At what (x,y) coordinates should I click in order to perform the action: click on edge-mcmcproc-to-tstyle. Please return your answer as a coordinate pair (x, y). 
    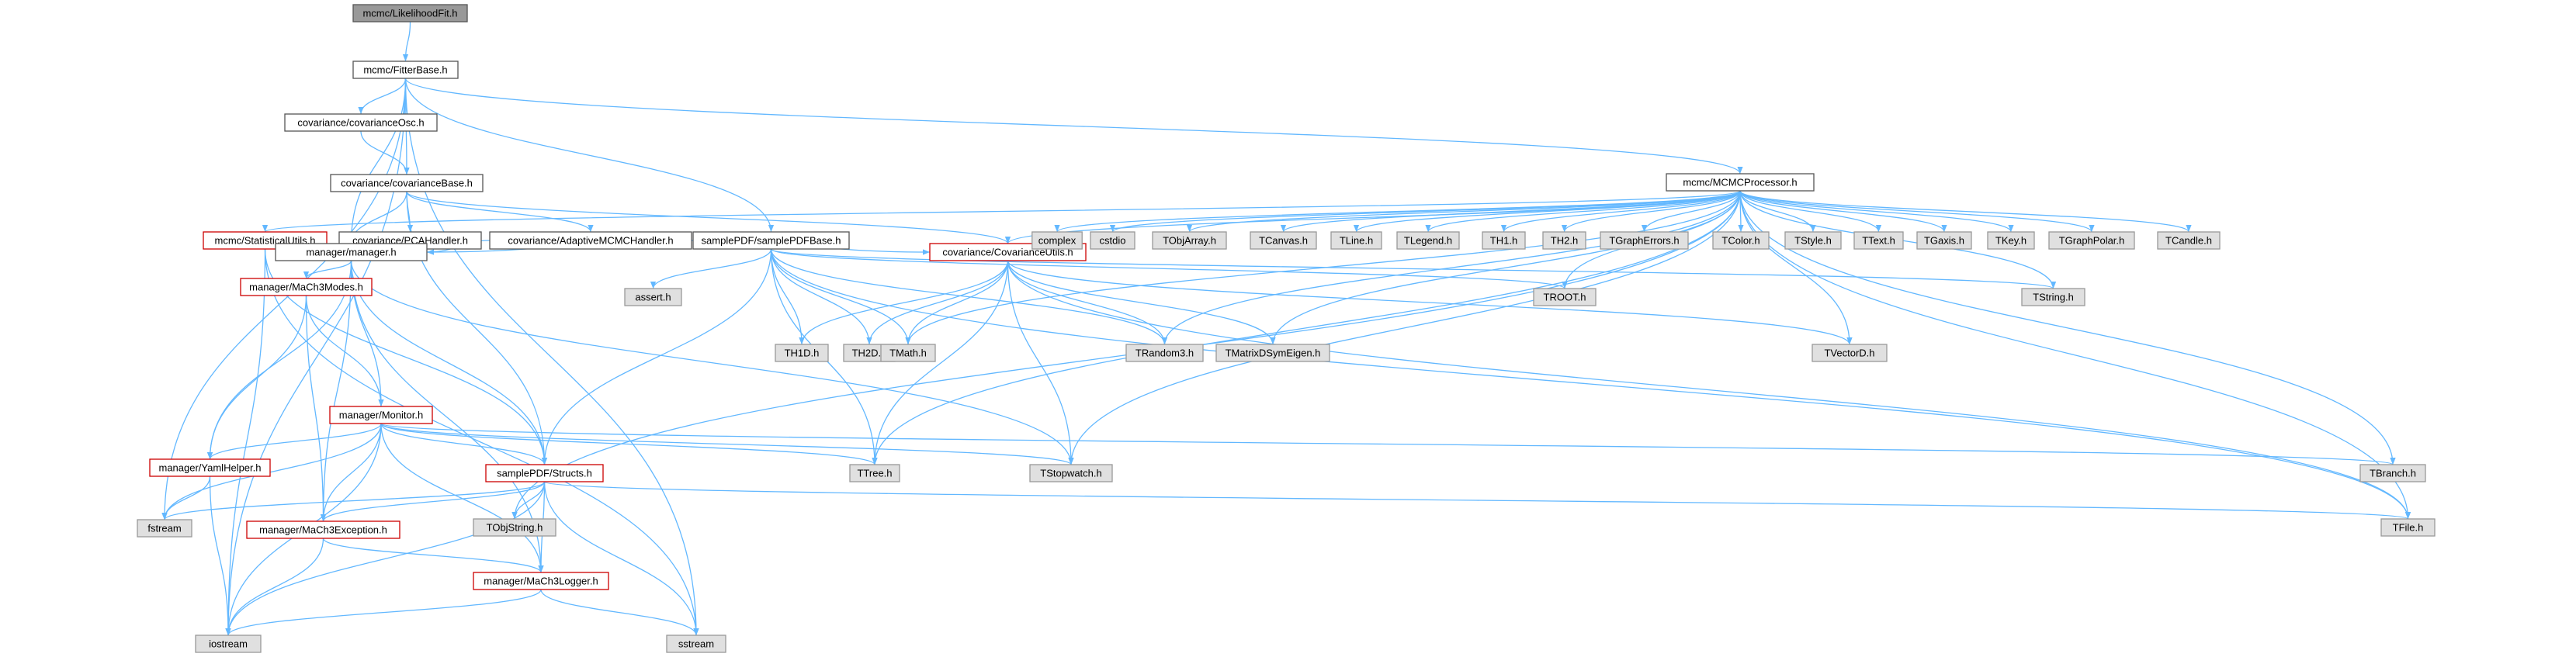
    Looking at the image, I should click on (1777, 211).